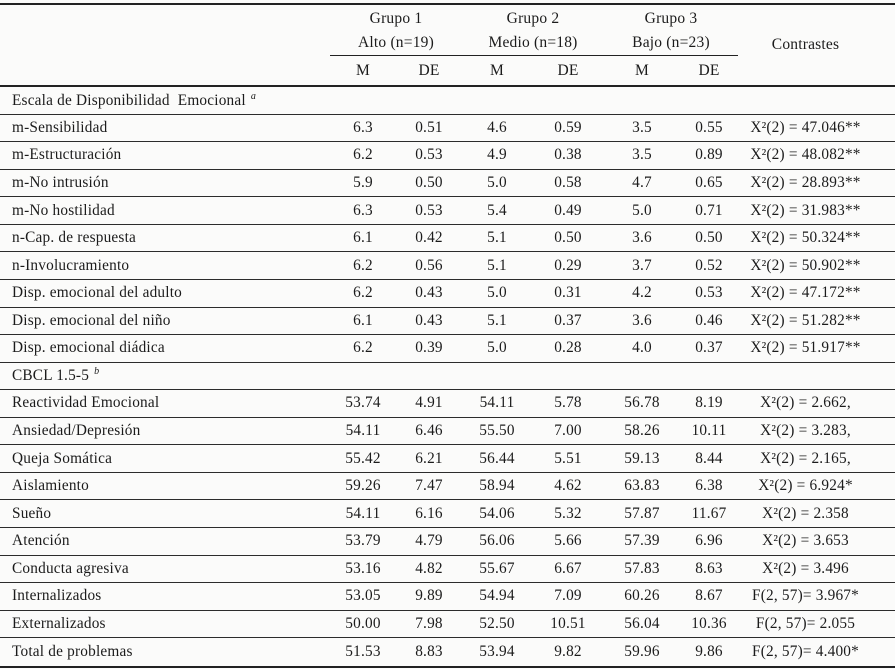 The image size is (895, 669). What do you see at coordinates (805, 320) in the screenshot?
I see `contrast-cell: X²(2) = 51.282**` at bounding box center [805, 320].